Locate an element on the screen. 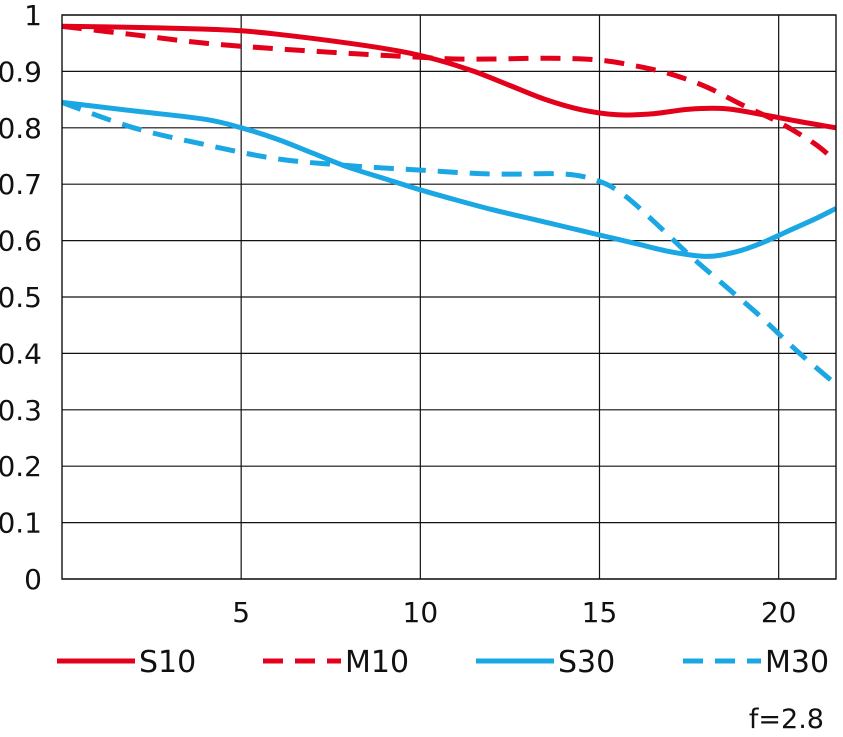 This screenshot has height=737, width=843. x-tick-label: 5 is located at coordinates (241, 612).